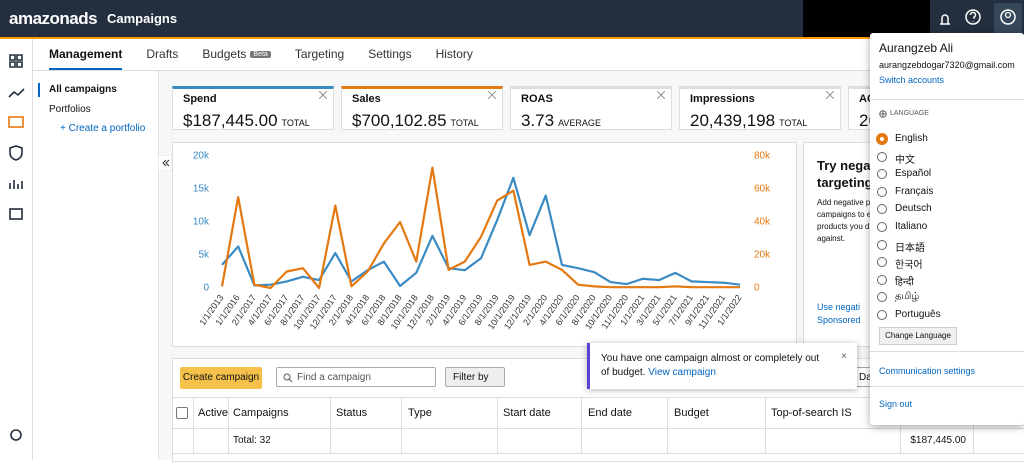 The image size is (1024, 462). Describe the element at coordinates (914, 191) in the screenshot. I see `language-option: Français` at that location.